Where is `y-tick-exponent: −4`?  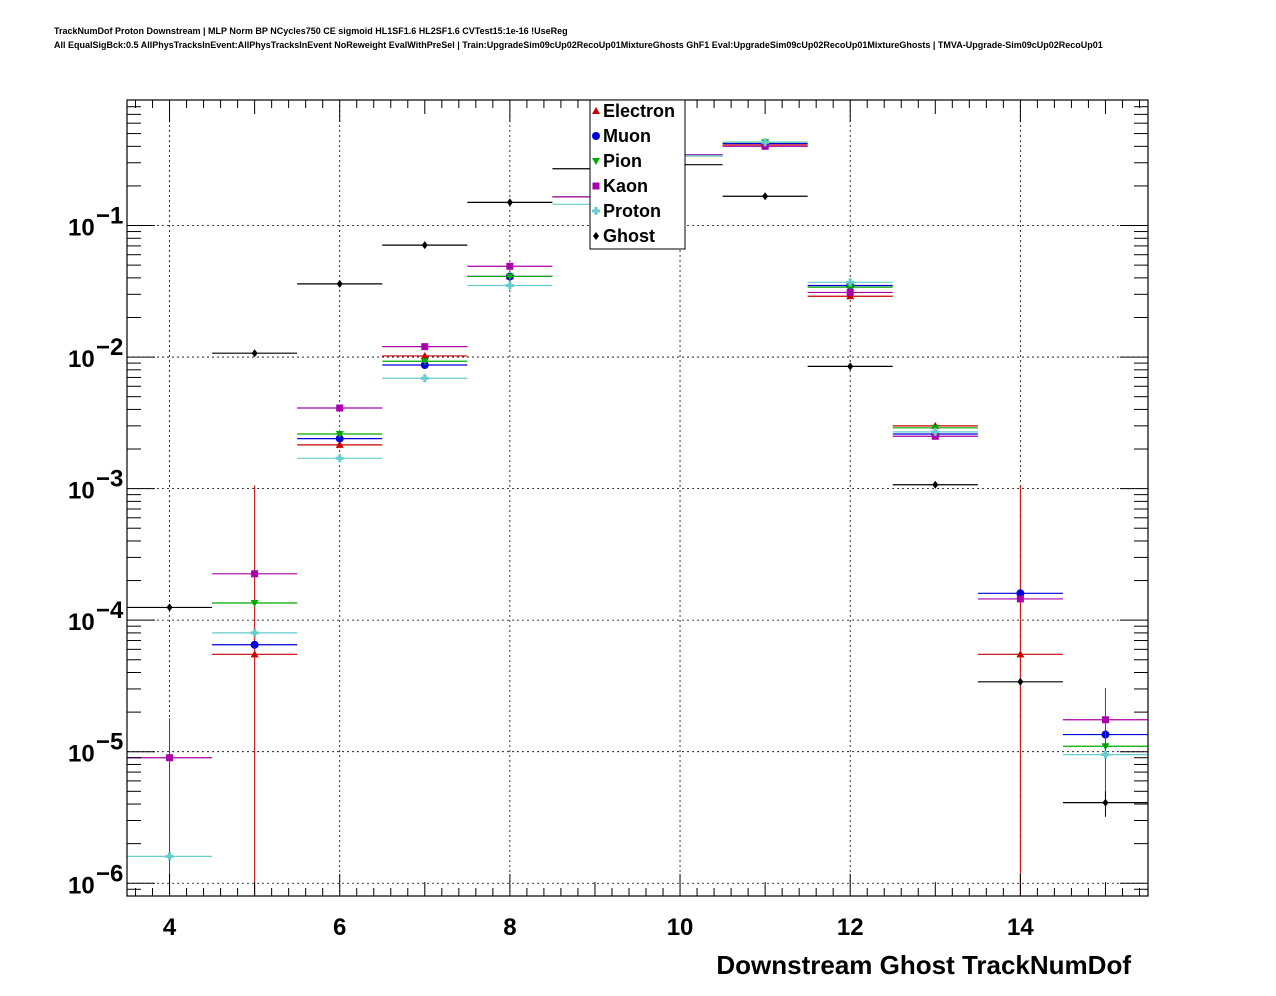 y-tick-exponent: −4 is located at coordinates (110, 610).